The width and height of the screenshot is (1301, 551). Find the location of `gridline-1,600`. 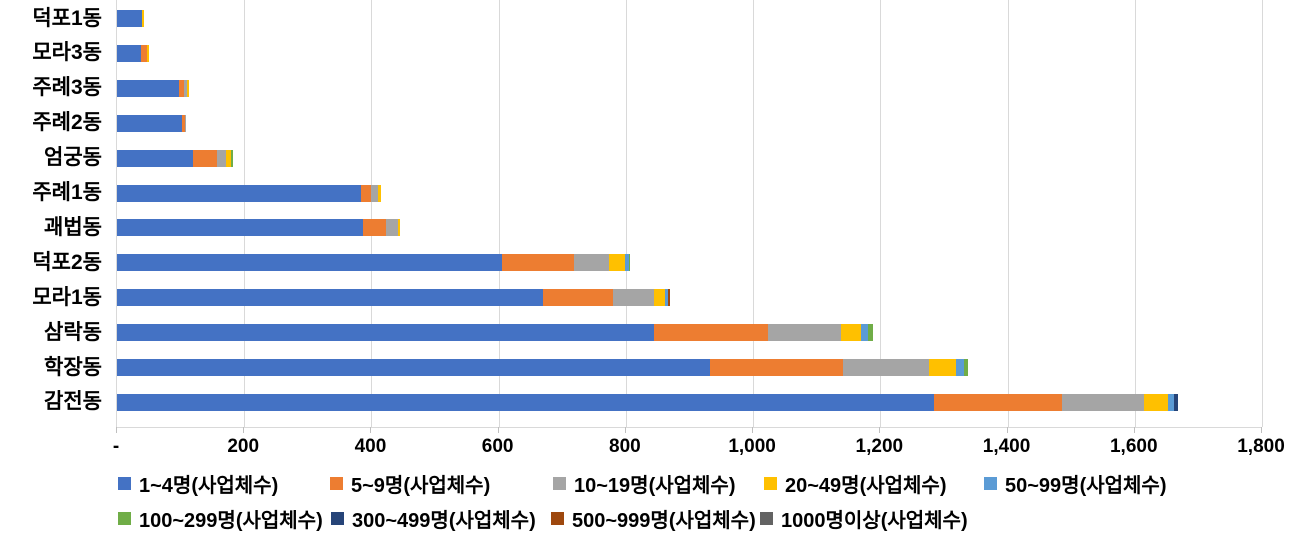

gridline-1,600 is located at coordinates (1135, 213).